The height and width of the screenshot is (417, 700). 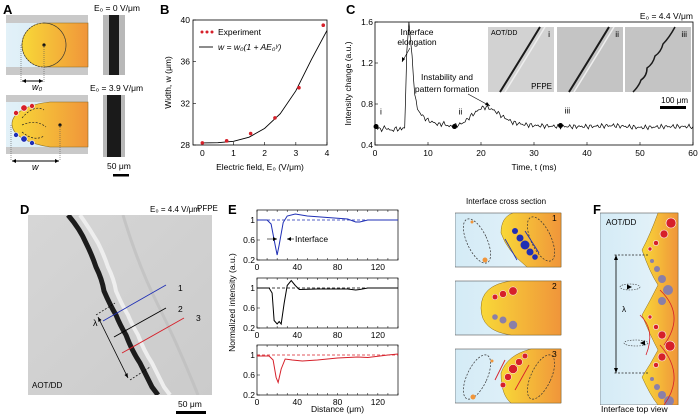 I want to click on scalebar-label-c: 100 μm, so click(x=674, y=100).